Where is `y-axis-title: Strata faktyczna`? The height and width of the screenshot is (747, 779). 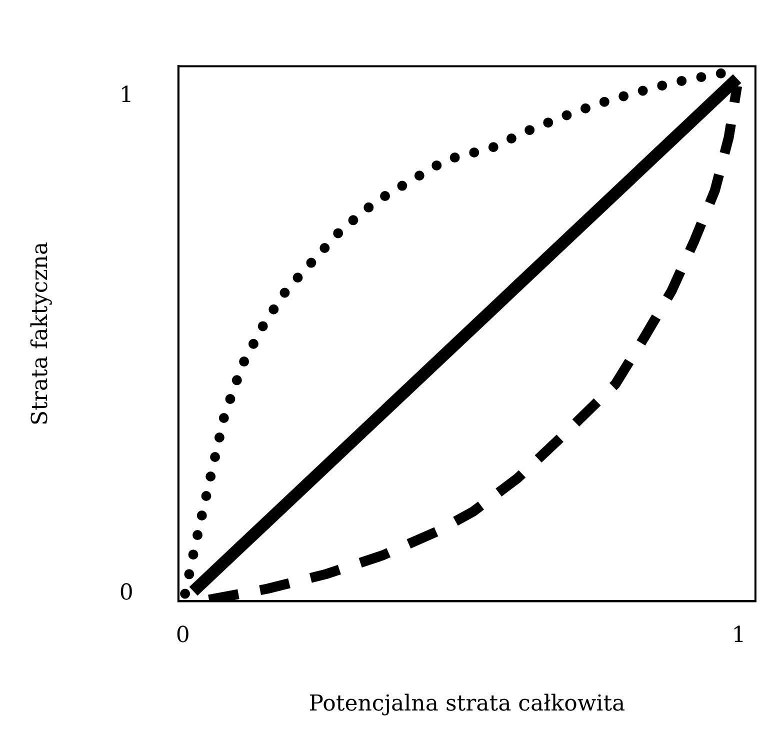
y-axis-title: Strata faktyczna is located at coordinates (40, 334).